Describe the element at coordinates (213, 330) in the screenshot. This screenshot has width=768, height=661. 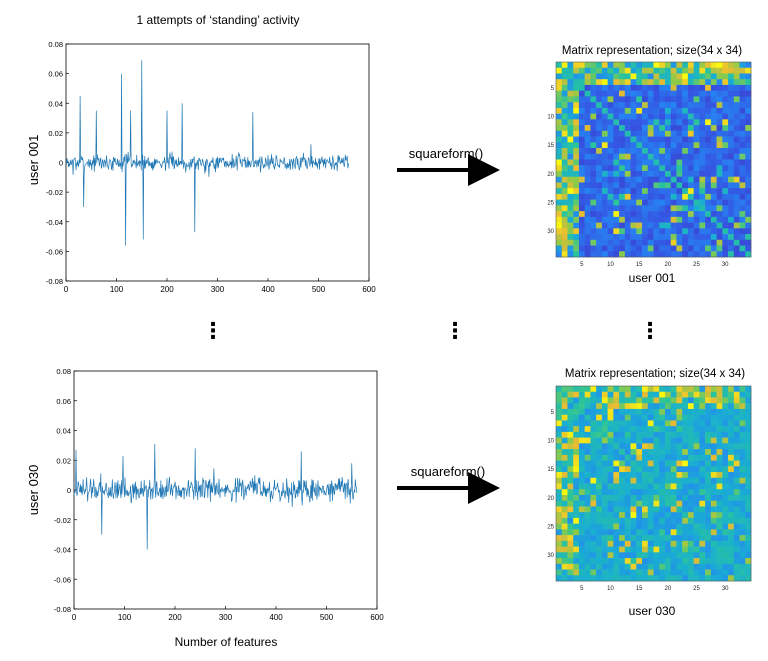
I see `ellipsis-left: ⋮` at that location.